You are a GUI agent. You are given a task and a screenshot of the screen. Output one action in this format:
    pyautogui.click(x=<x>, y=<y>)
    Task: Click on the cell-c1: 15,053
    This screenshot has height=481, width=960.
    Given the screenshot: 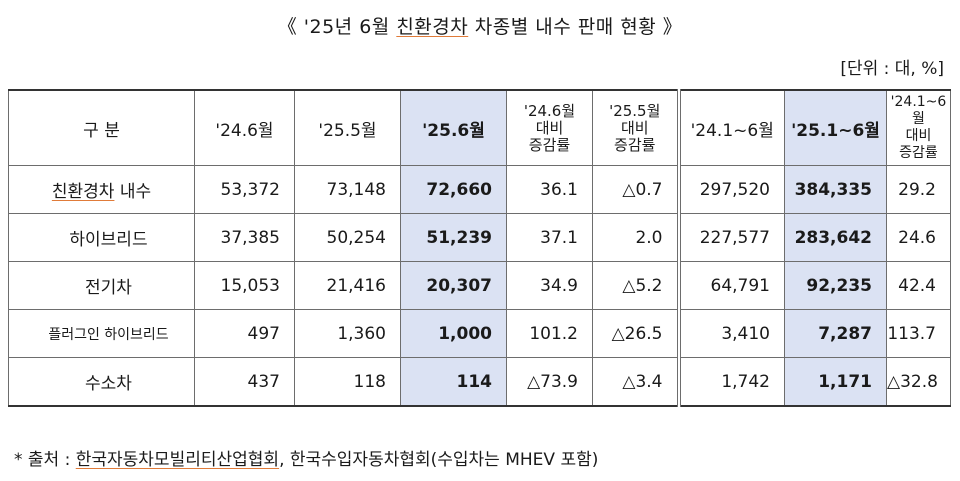 What is the action you would take?
    pyautogui.click(x=244, y=285)
    